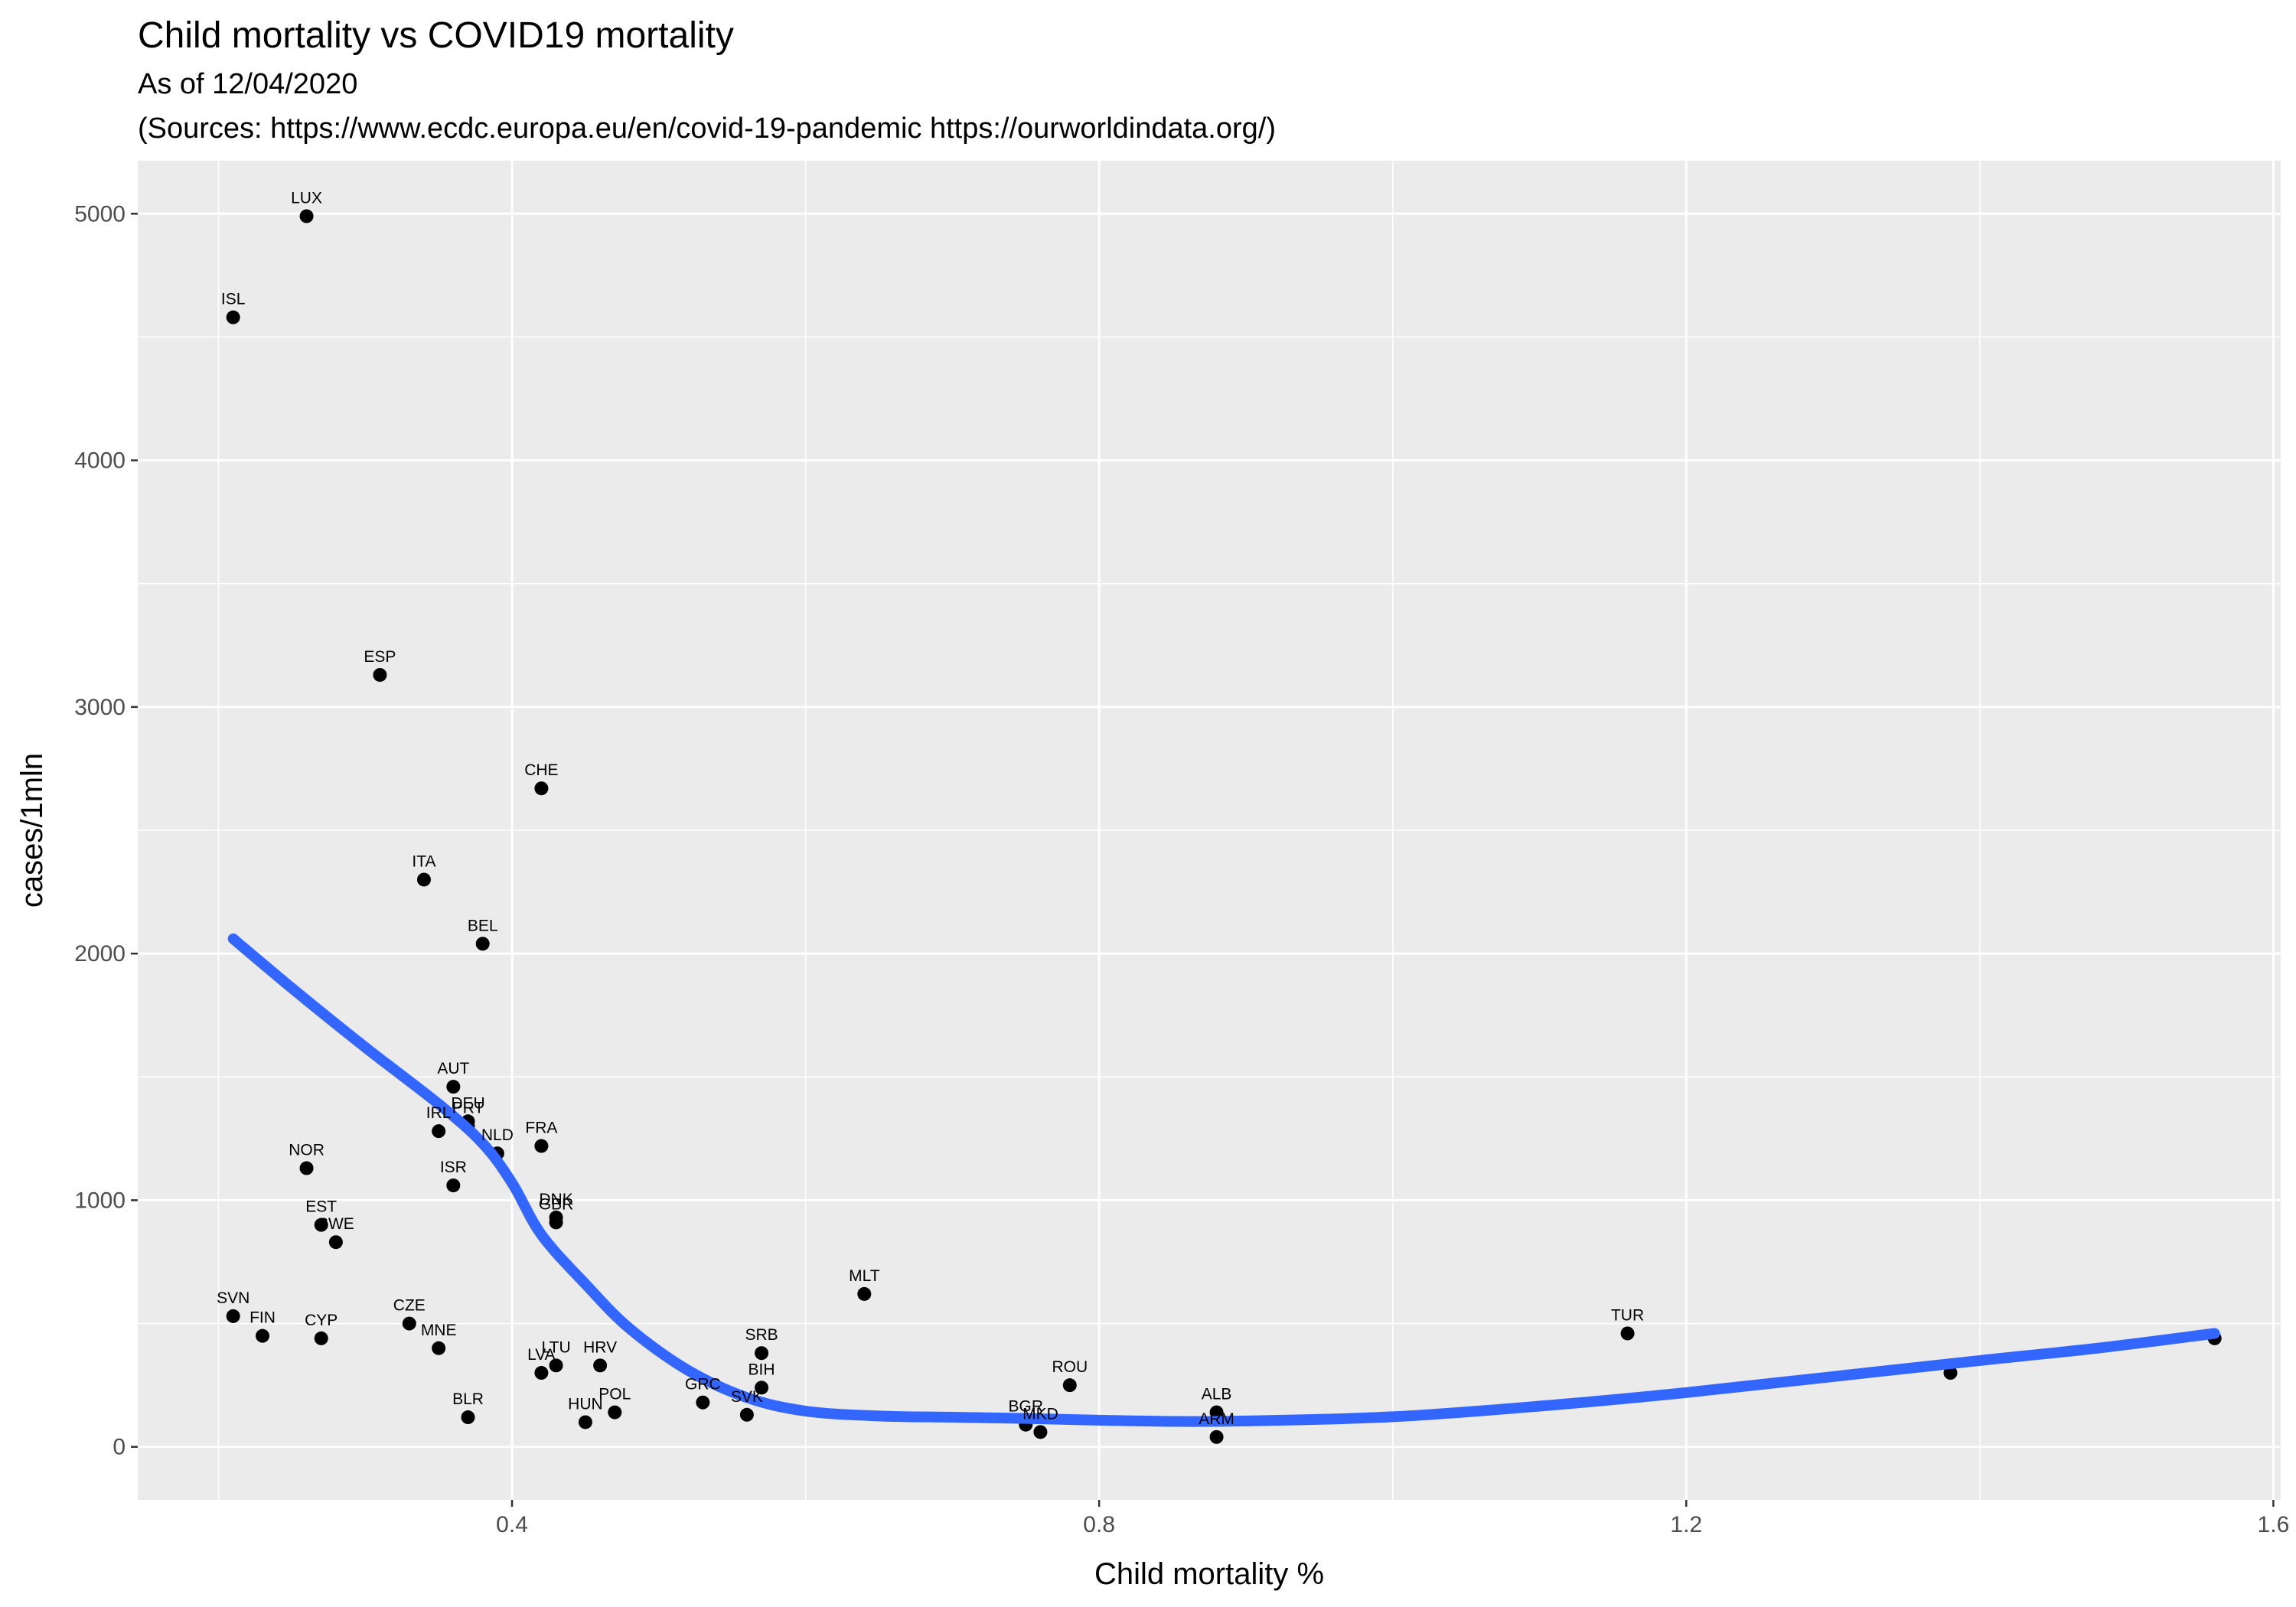 This screenshot has width=2296, height=1607. I want to click on data-point-tur, so click(1627, 1333).